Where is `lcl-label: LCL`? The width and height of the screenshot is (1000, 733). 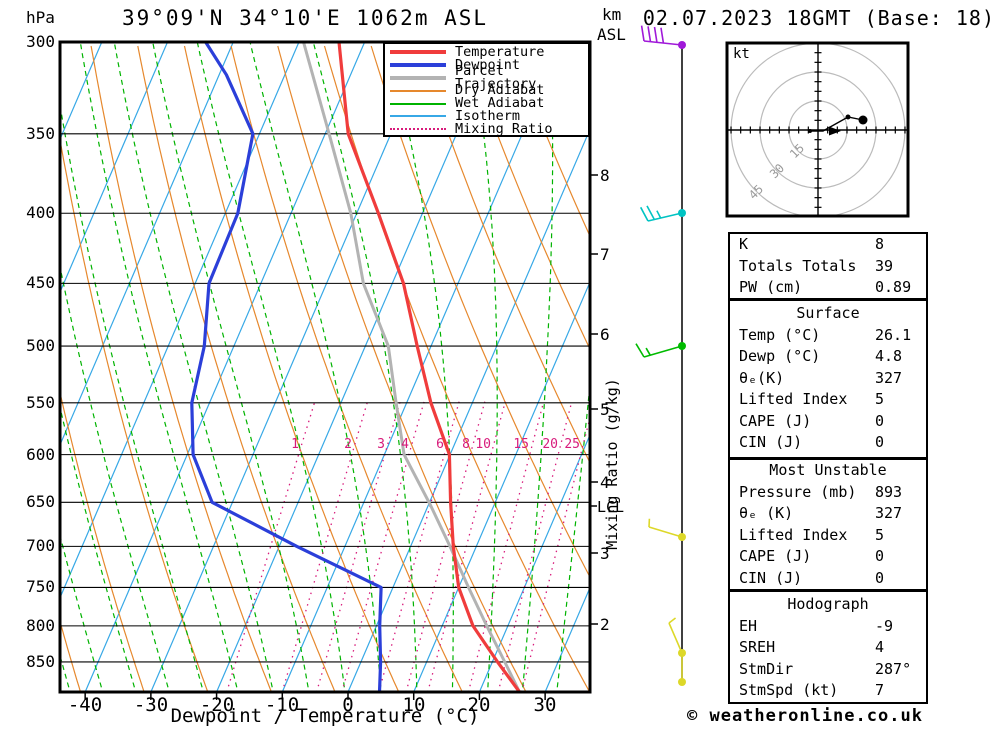 lcl-label: LCL is located at coordinates (611, 507).